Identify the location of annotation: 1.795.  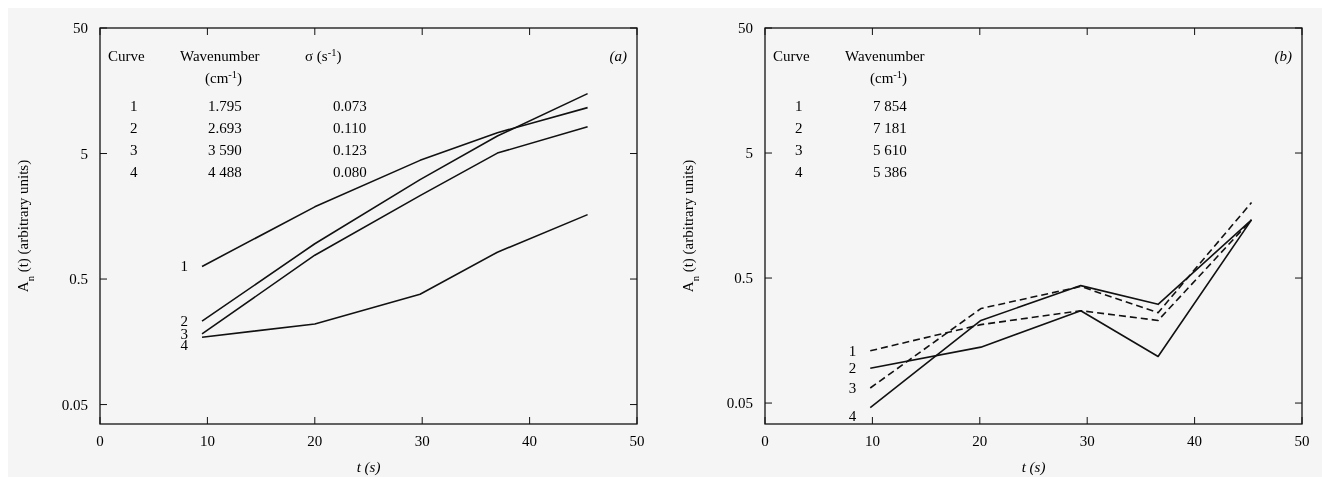
(225, 106).